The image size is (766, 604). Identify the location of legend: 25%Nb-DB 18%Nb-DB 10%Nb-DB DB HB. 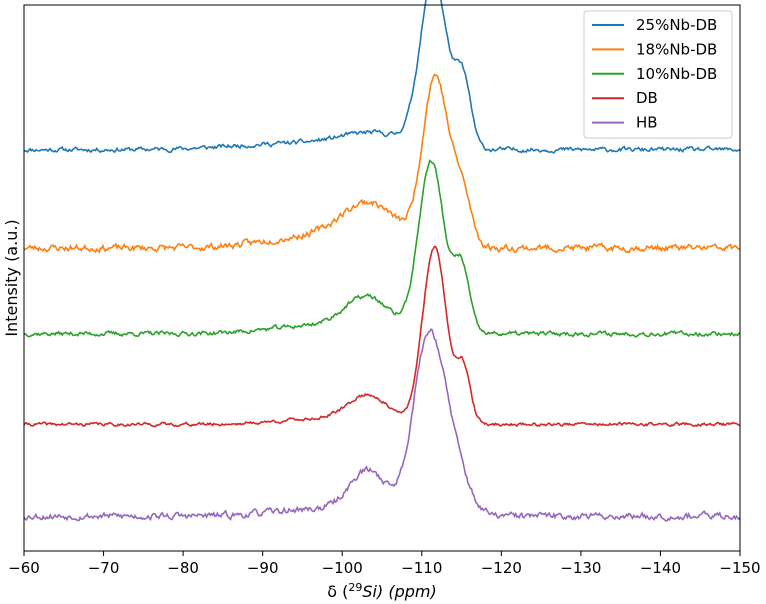
(658, 74).